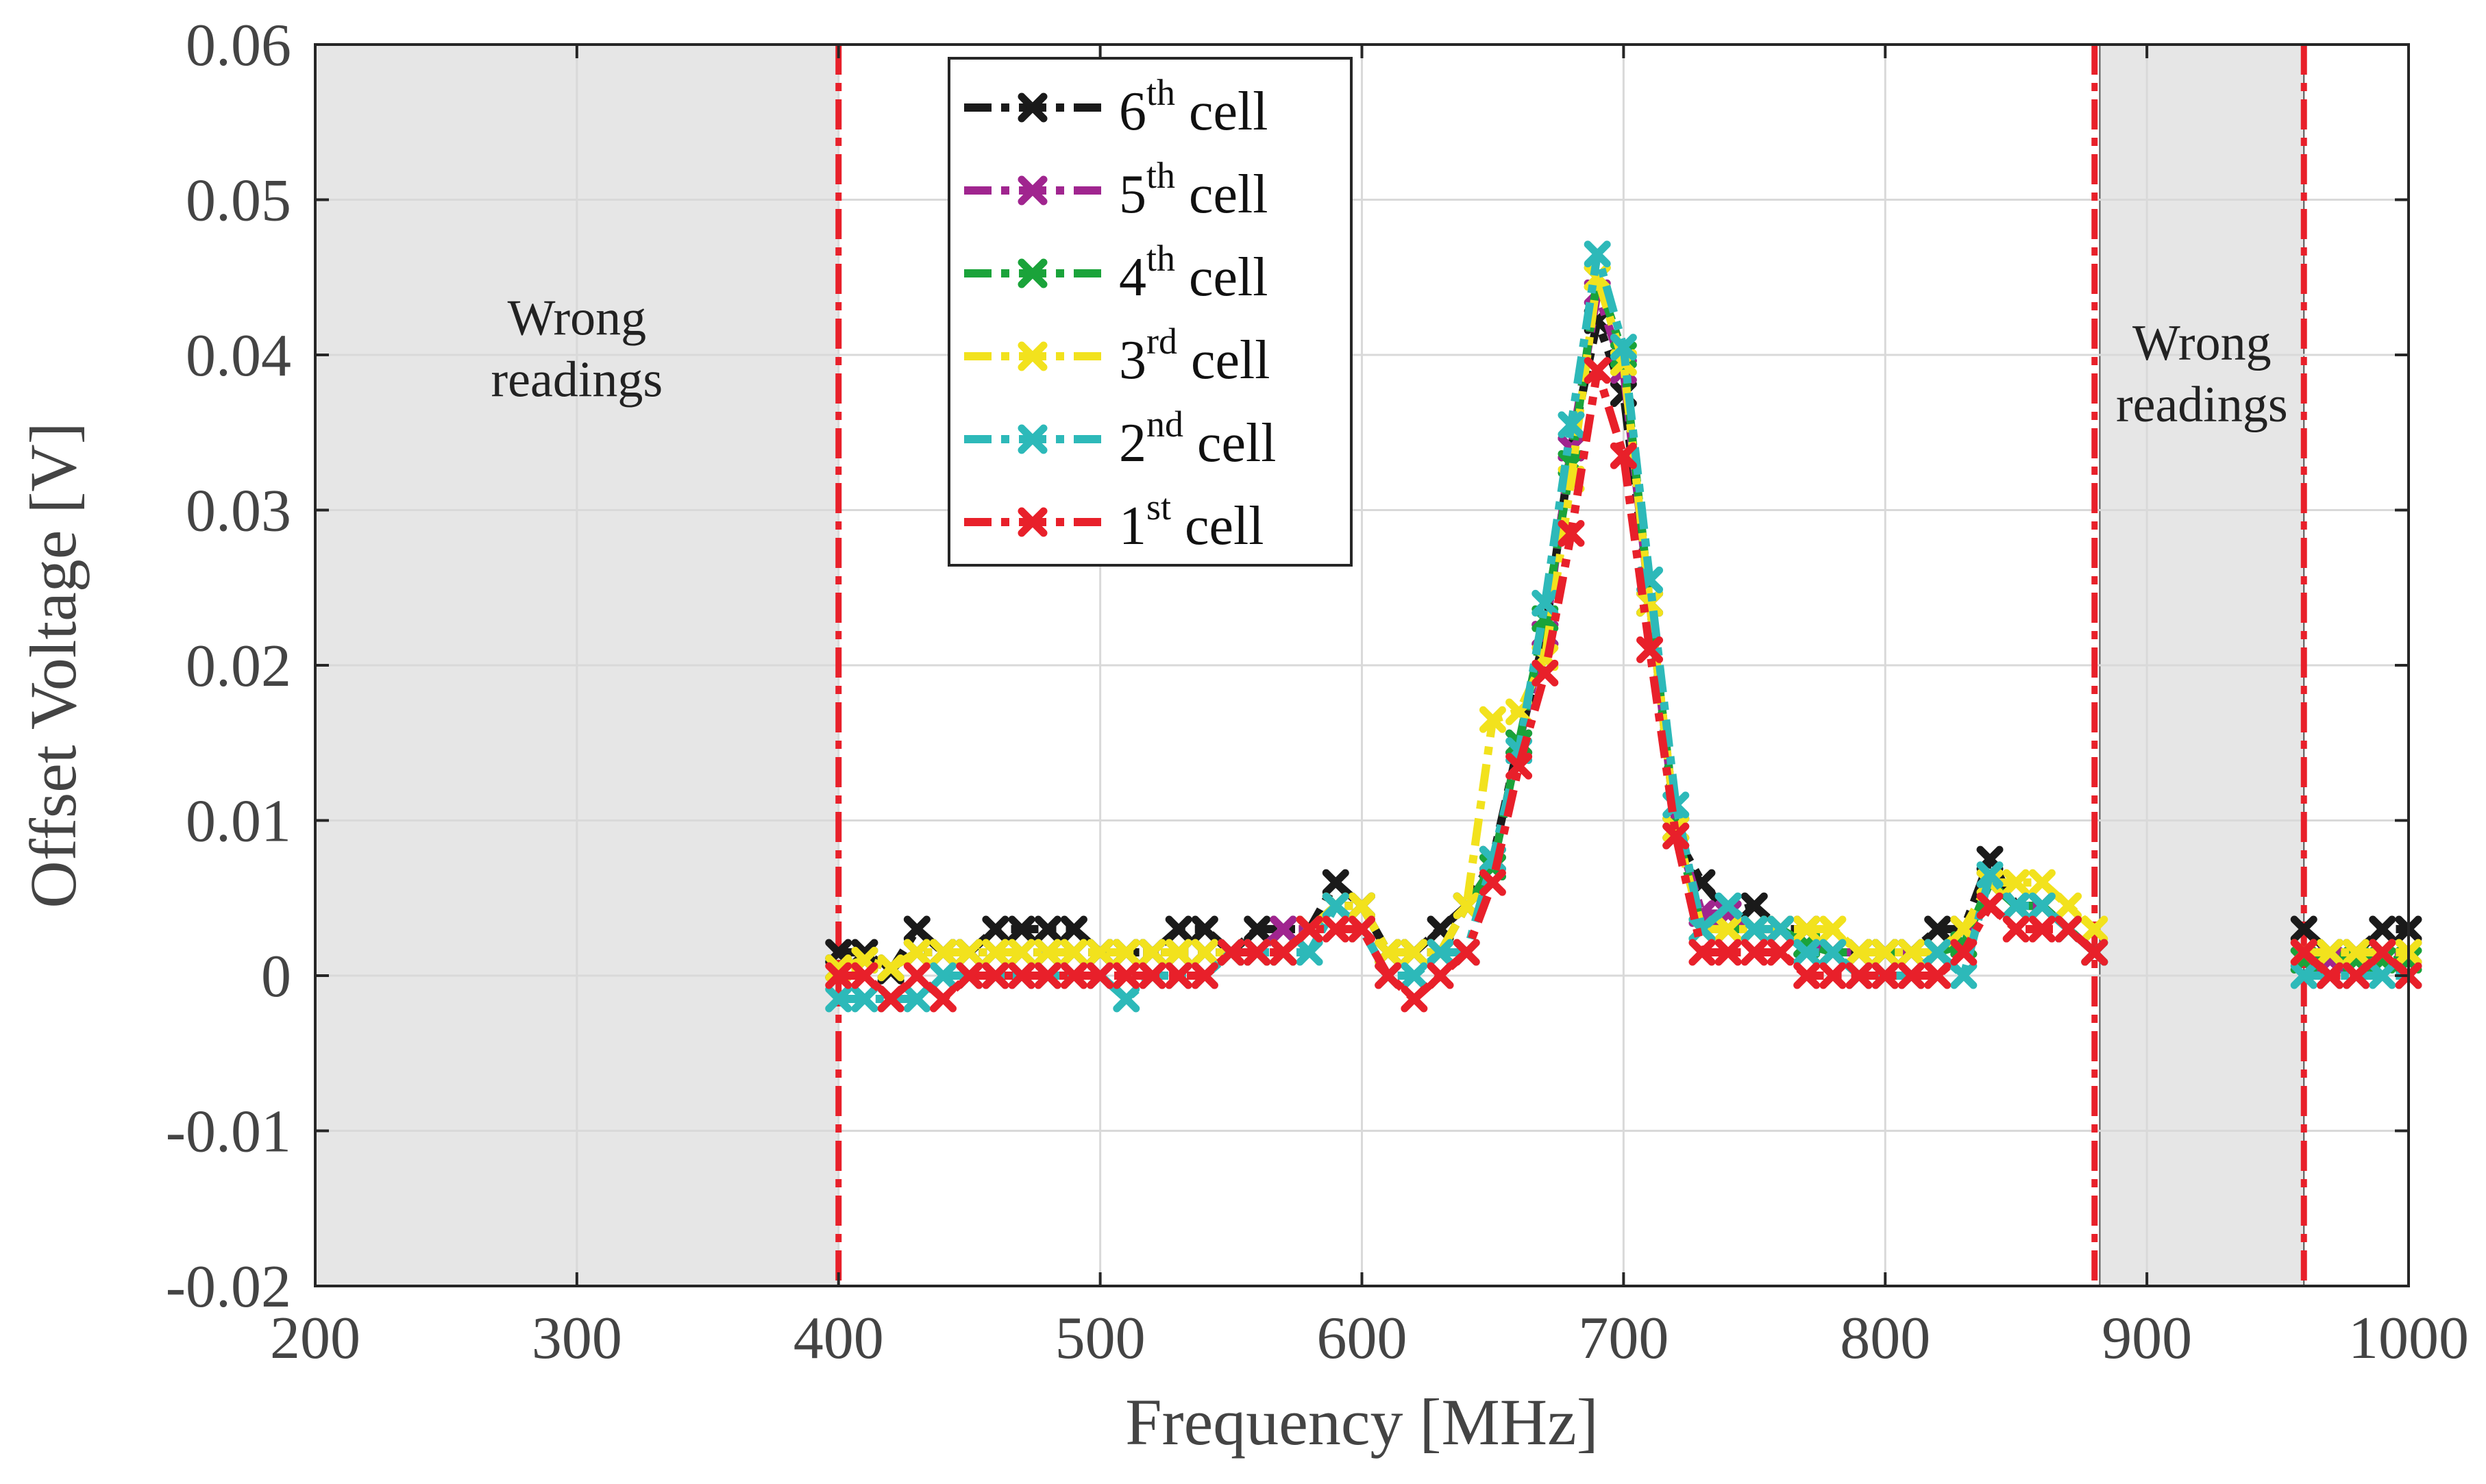 The width and height of the screenshot is (2486, 1484). I want to click on y-tick-label: 0.06, so click(238, 45).